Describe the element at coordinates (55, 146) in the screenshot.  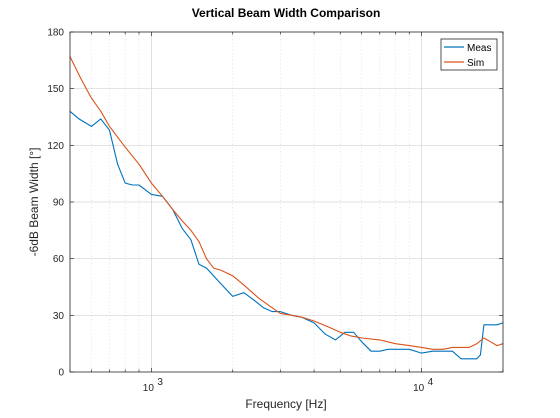
I see `y-tick-label: 120` at that location.